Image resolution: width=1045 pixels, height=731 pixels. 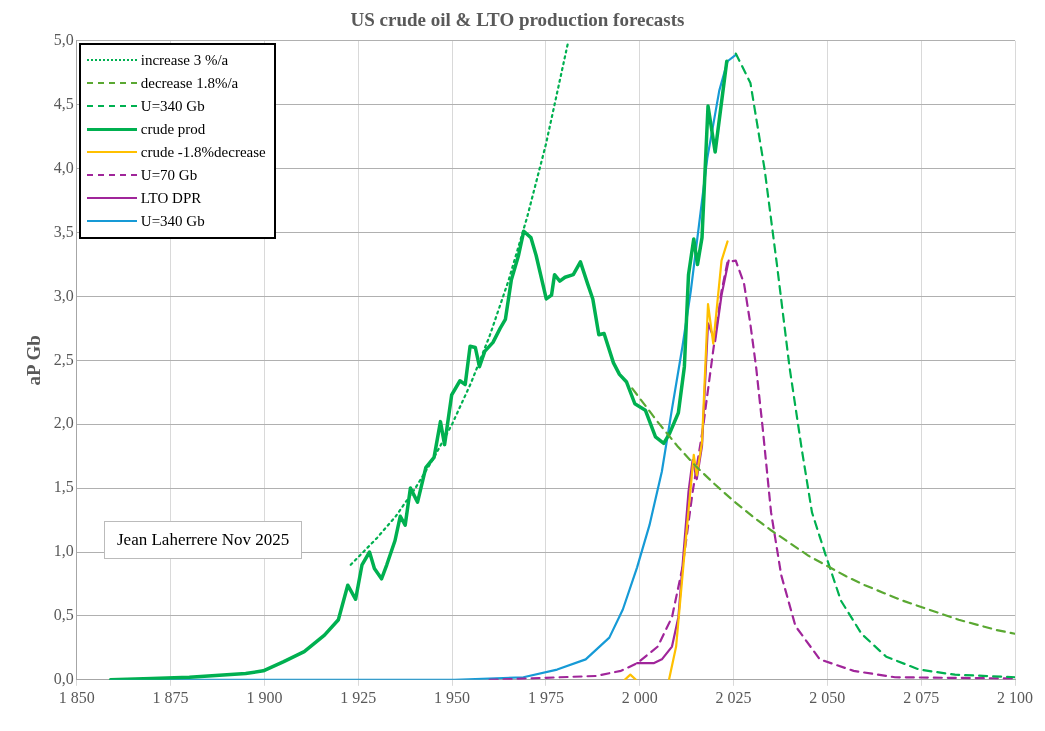 What do you see at coordinates (545, 697) in the screenshot?
I see `x-tick-label: 1 975` at bounding box center [545, 697].